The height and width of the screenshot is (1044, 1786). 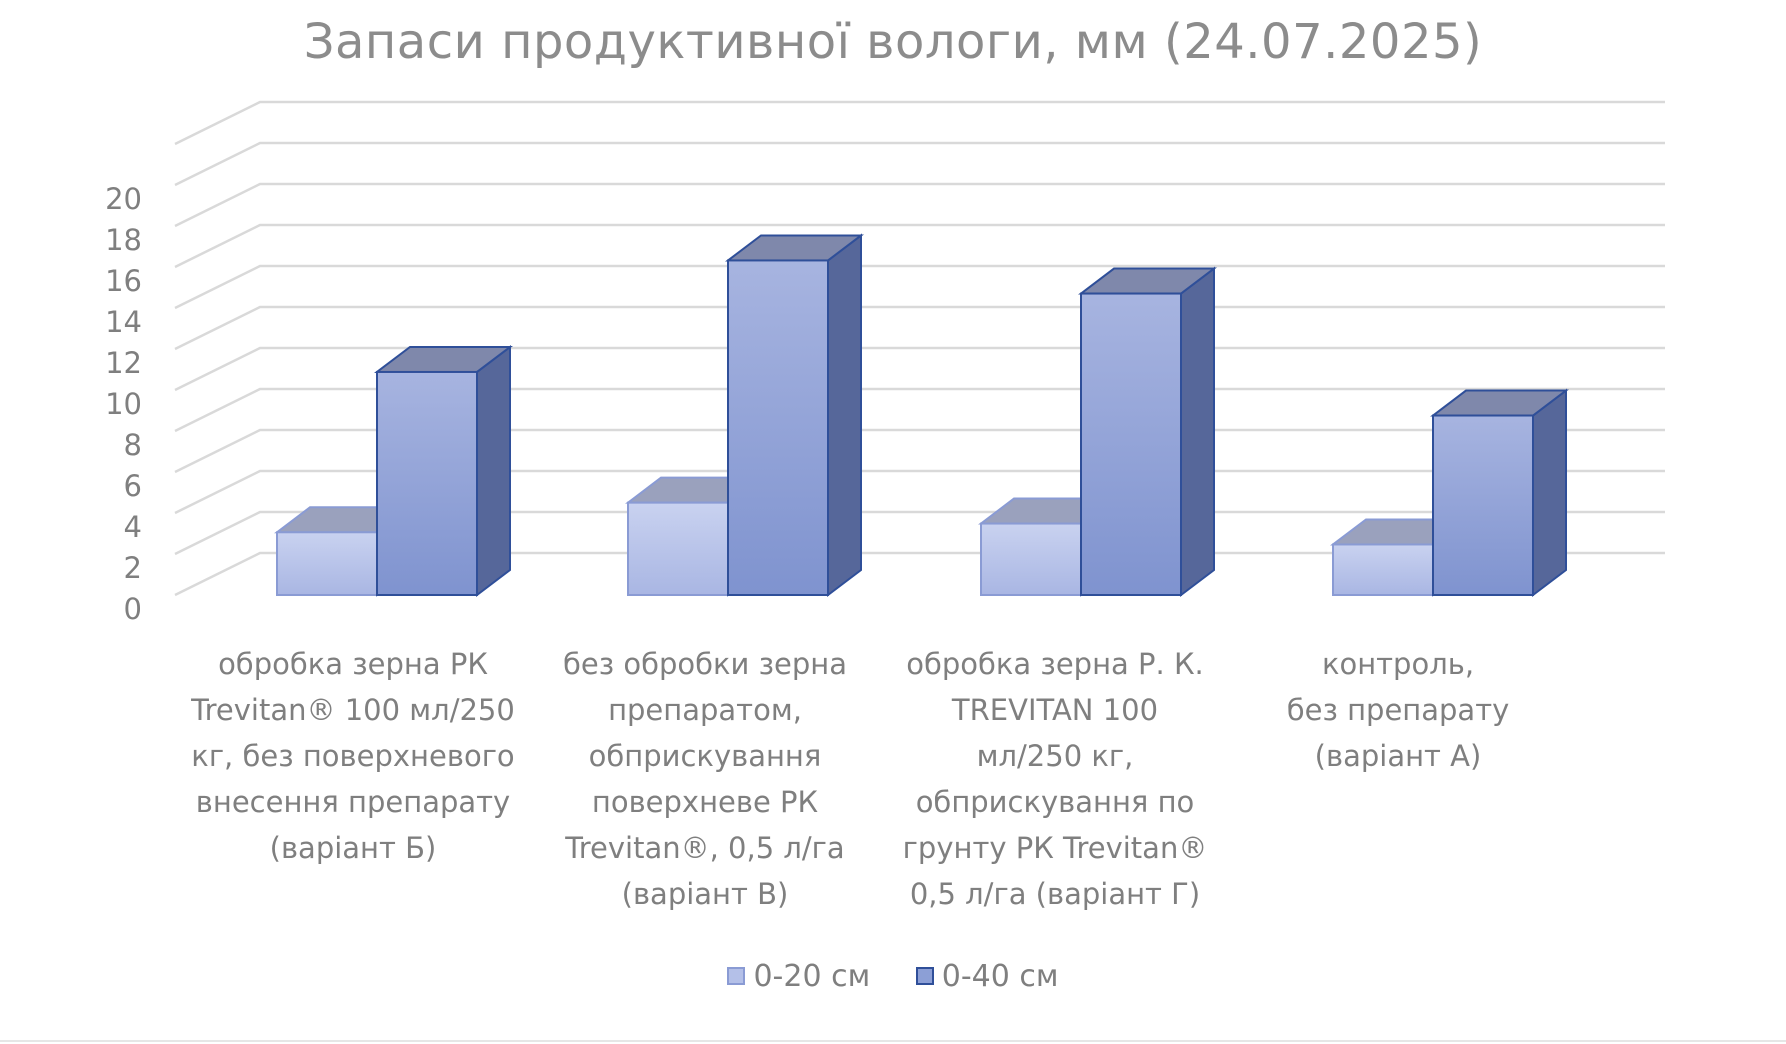 I want to click on legend: 0-20 см 0-40 см, so click(x=893, y=976).